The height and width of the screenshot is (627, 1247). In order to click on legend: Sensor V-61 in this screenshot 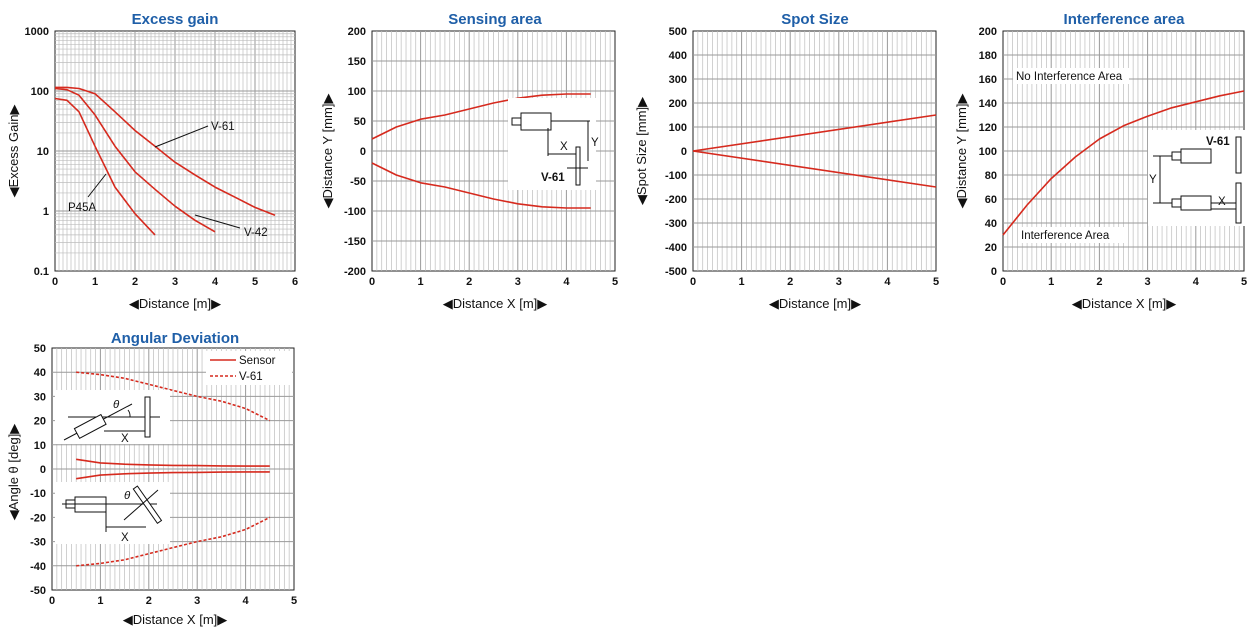, I will do `click(249, 368)`.